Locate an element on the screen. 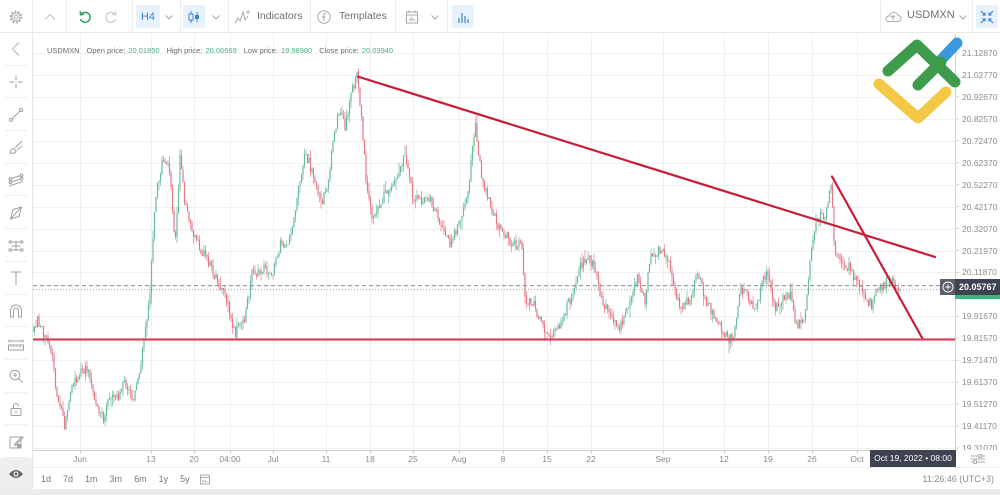  price-tick-label: 20.42170 is located at coordinates (980, 206).